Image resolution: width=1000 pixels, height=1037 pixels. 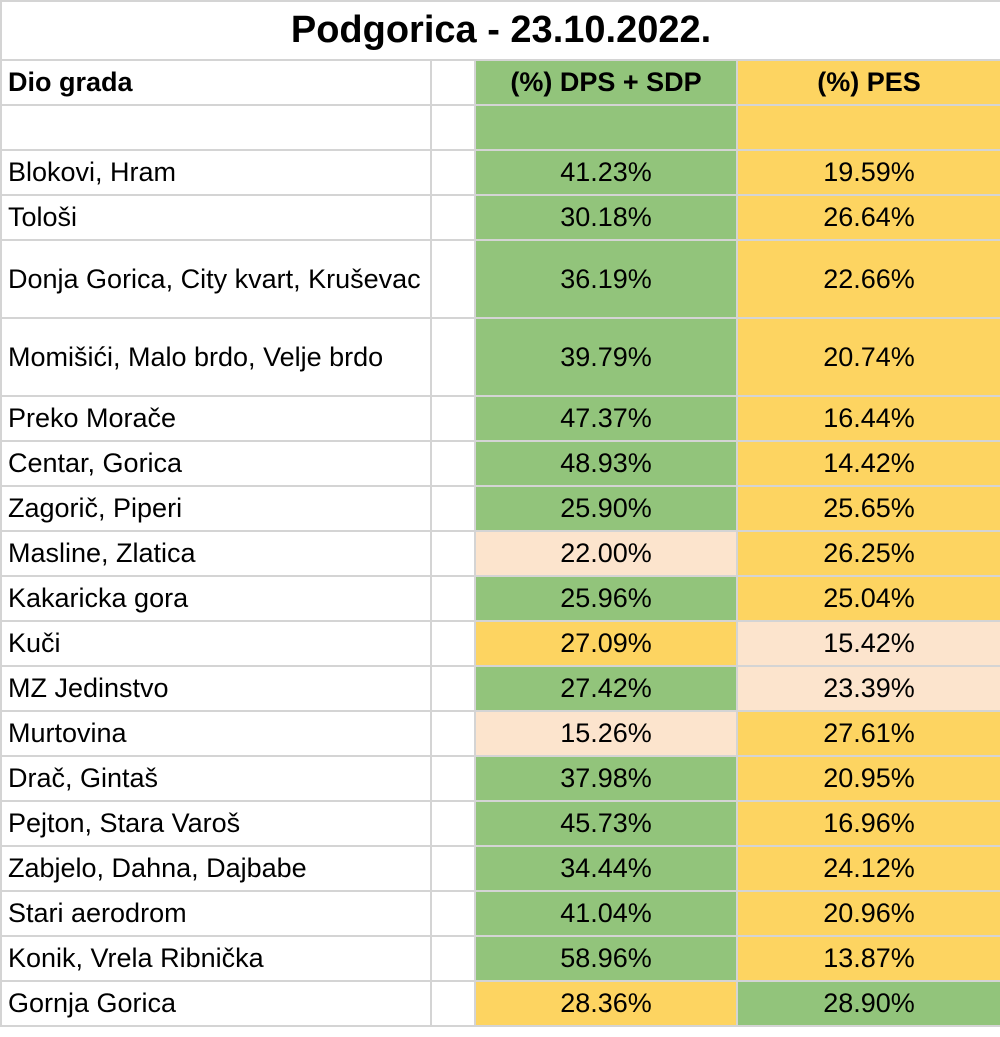 What do you see at coordinates (606, 823) in the screenshot?
I see `dps-cell: 45.73%` at bounding box center [606, 823].